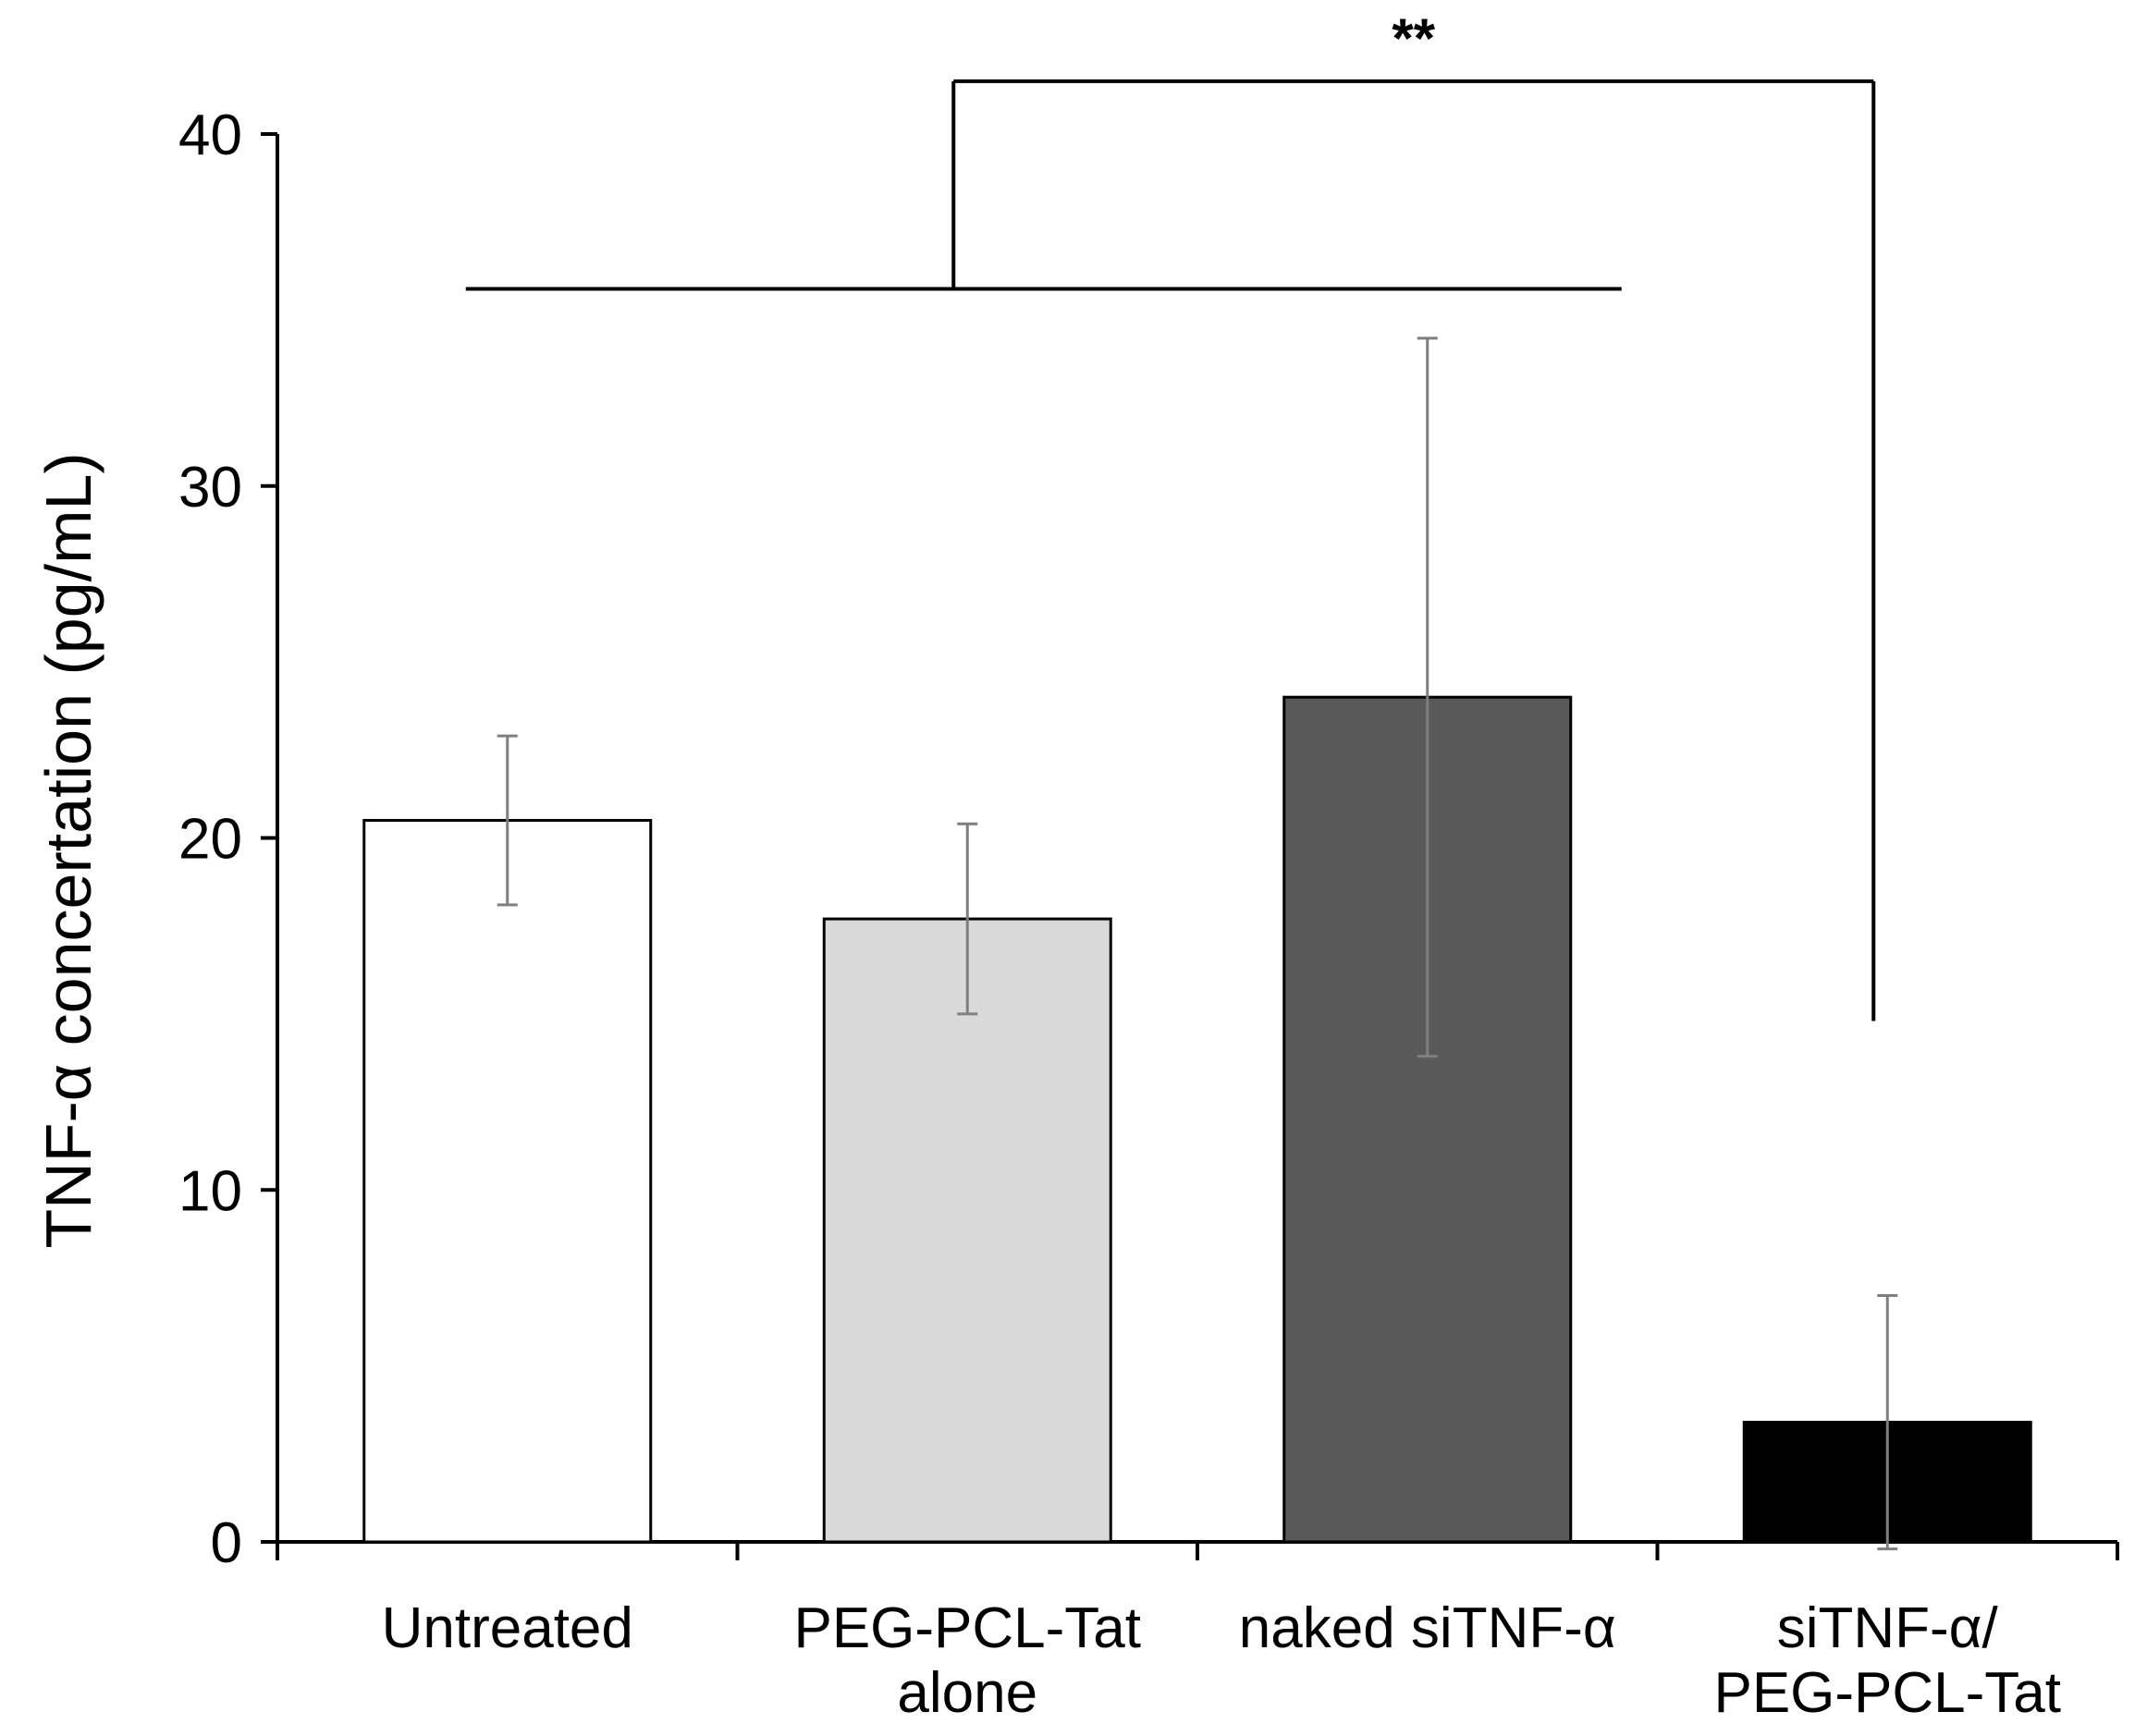 The width and height of the screenshot is (2147, 1736). I want to click on y-axis-title: TNF-α concertation (pg/mL), so click(68, 850).